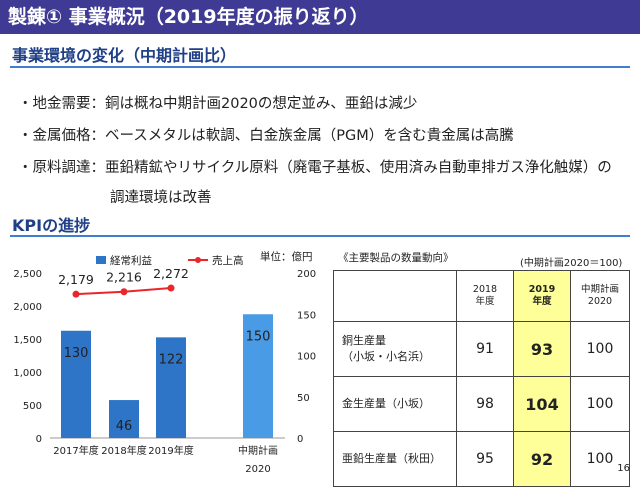 Image resolution: width=640 pixels, height=487 pixels. I want to click on bar-value-label: 46, so click(124, 426).